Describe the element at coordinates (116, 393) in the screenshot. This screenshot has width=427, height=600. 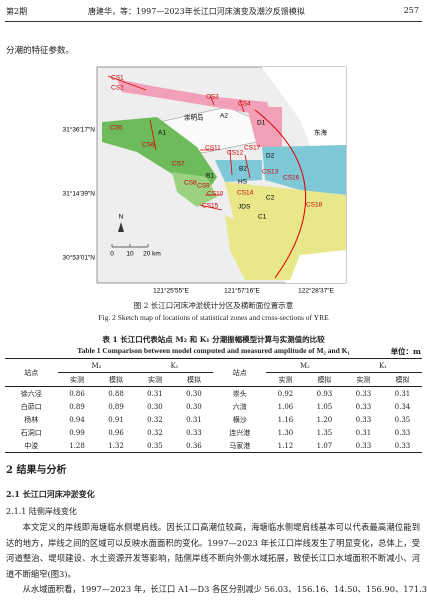
I see `table-cell: 0.88` at that location.